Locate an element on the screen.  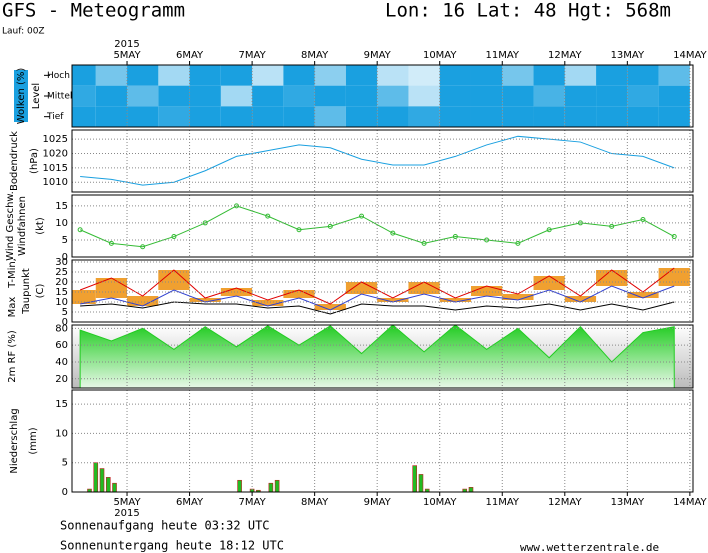
level-label: Mittel is located at coordinates (59, 97).